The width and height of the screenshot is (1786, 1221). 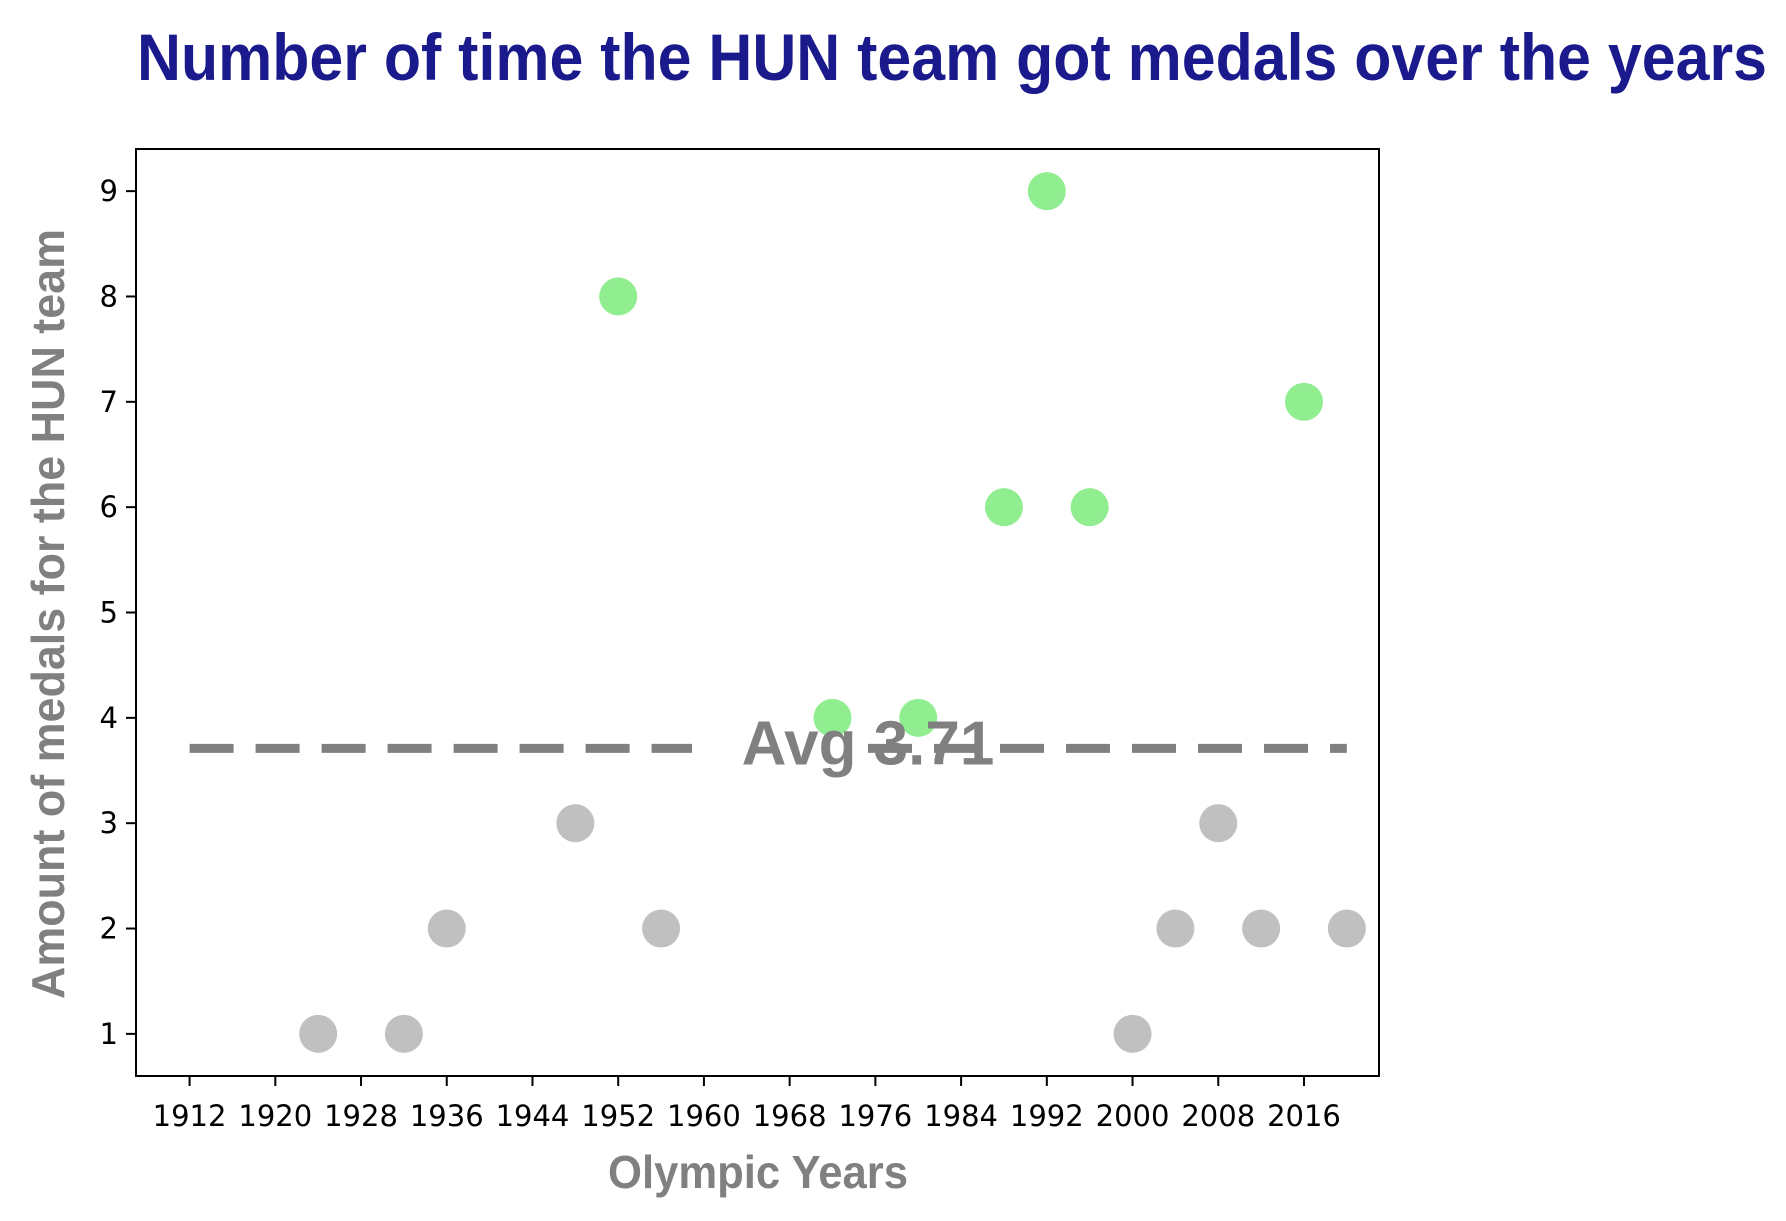 What do you see at coordinates (109, 296) in the screenshot?
I see `y-tick-label: 8` at bounding box center [109, 296].